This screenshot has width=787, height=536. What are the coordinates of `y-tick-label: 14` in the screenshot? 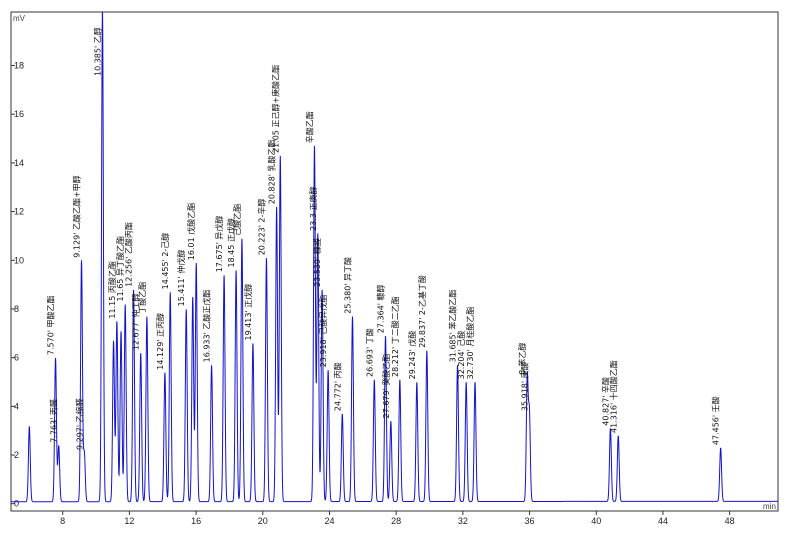 It's located at (19, 163).